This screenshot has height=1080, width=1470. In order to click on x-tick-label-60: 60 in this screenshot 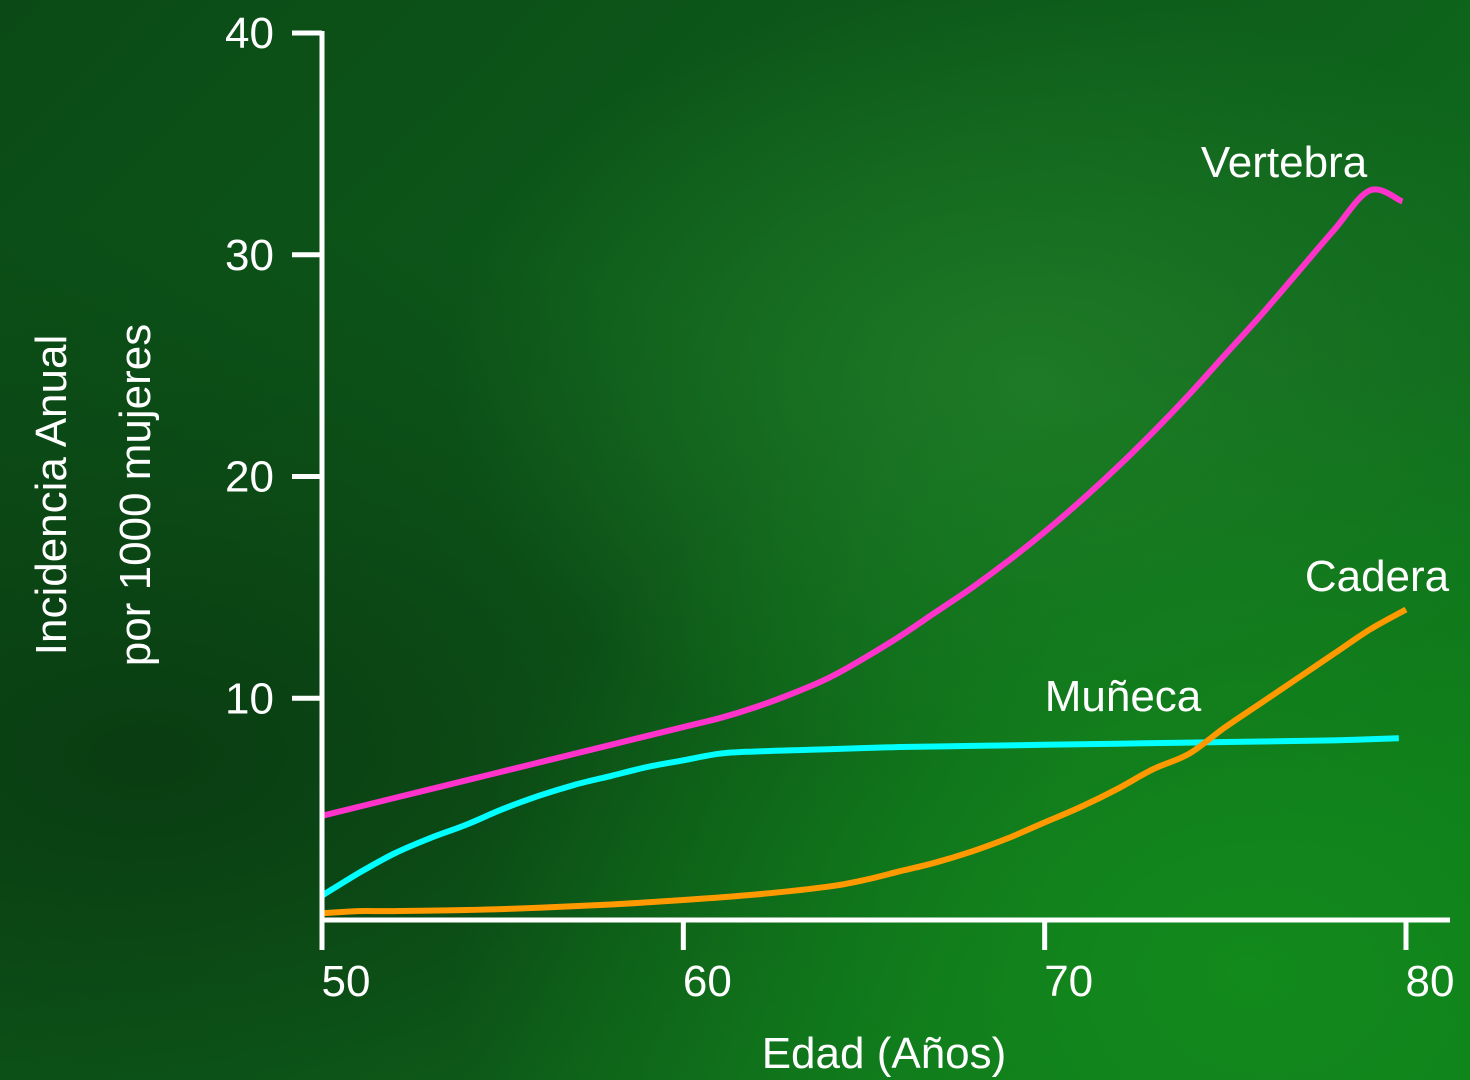, I will do `click(707, 981)`.